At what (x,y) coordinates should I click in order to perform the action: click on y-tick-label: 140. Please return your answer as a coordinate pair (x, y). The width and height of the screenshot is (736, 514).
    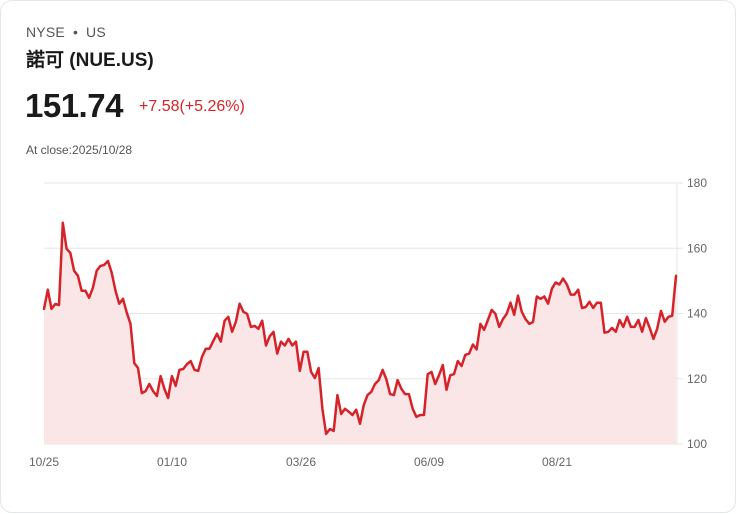
    Looking at the image, I should click on (697, 314).